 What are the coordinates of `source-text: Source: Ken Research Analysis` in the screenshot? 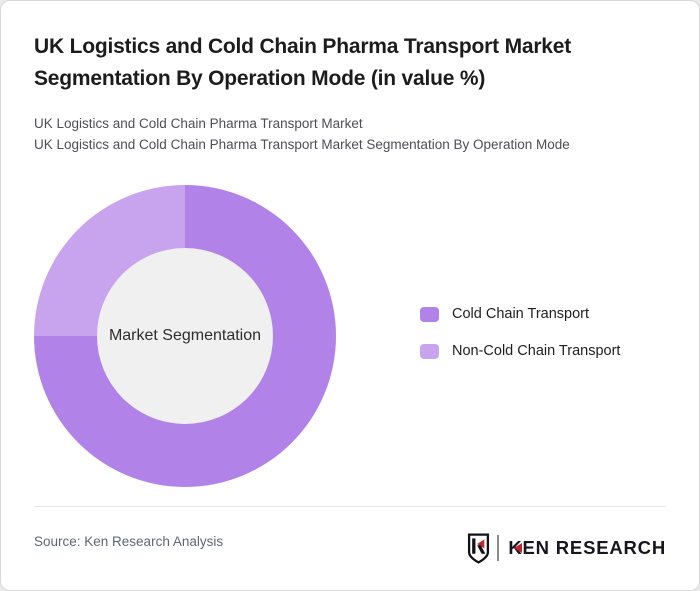 It's located at (129, 541).